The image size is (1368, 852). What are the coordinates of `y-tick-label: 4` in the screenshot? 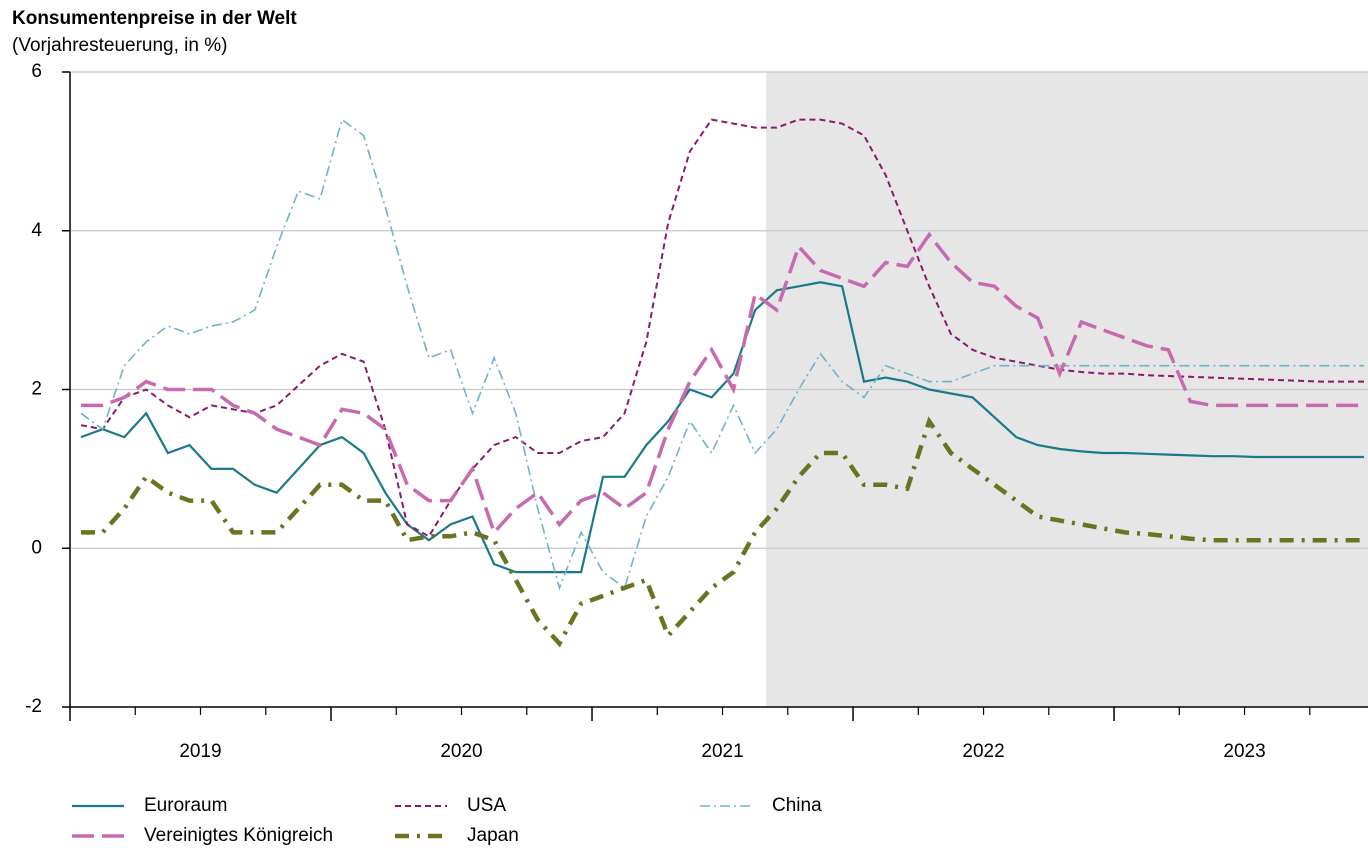 It's located at (36, 230).